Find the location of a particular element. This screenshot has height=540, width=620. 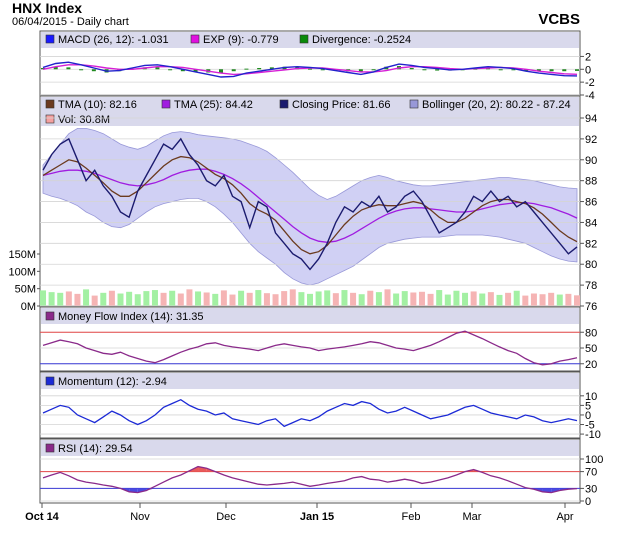

legend-label: Vol: 30.8M is located at coordinates (84, 120).